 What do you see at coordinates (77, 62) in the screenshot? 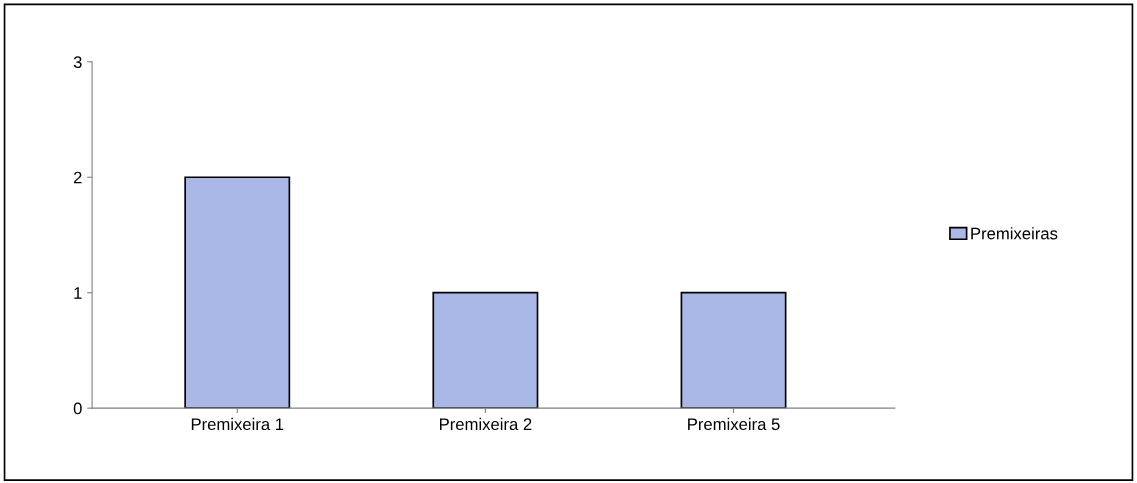
I see `y-tick-label: 3` at bounding box center [77, 62].